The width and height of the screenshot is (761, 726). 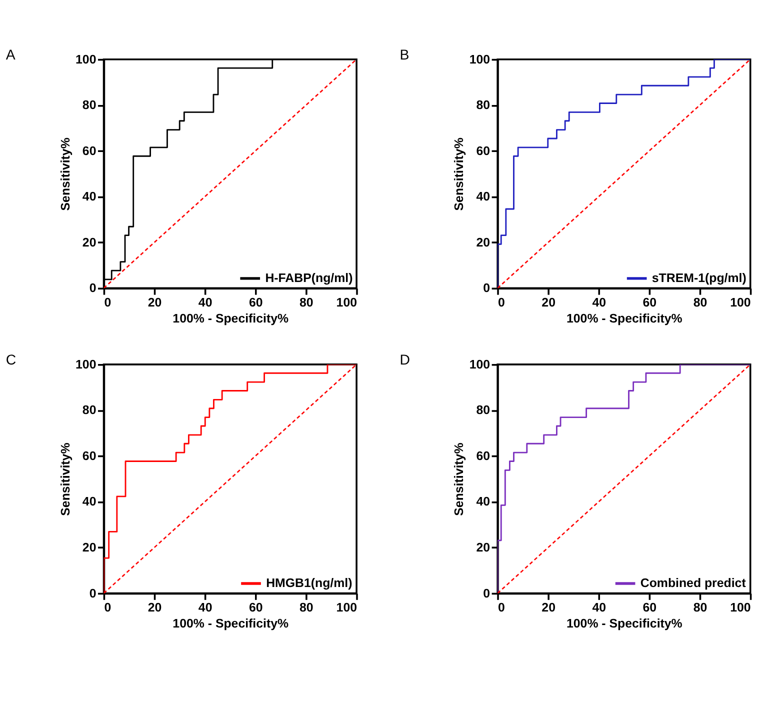 What do you see at coordinates (405, 55) in the screenshot?
I see `chart-title: B` at bounding box center [405, 55].